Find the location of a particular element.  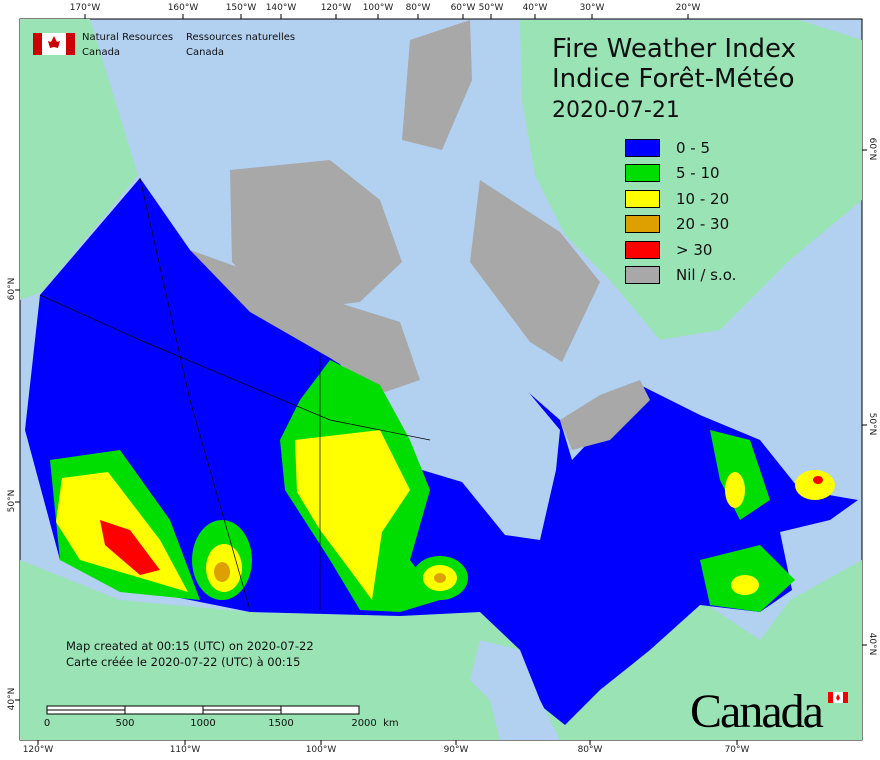

map-date: 2020-07-21 is located at coordinates (616, 110).